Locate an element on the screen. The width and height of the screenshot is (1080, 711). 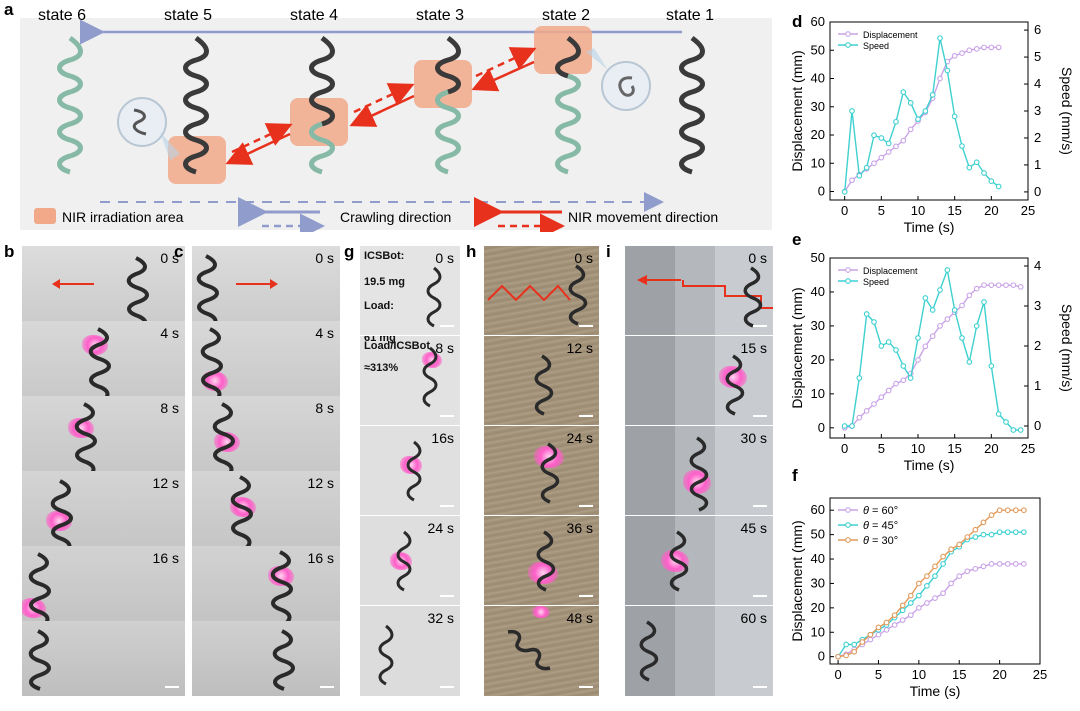
legend-swatch-marker is located at coordinates (848, 525).